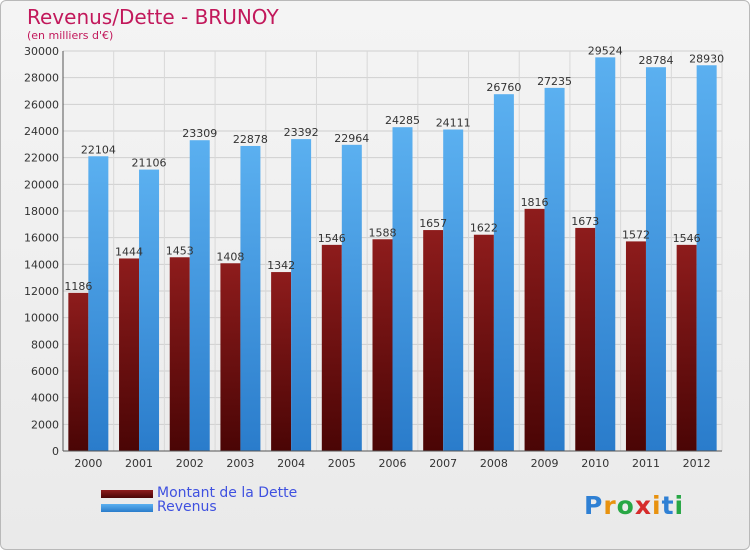 The width and height of the screenshot is (750, 550). I want to click on data-label-dette: 1657, so click(433, 223).